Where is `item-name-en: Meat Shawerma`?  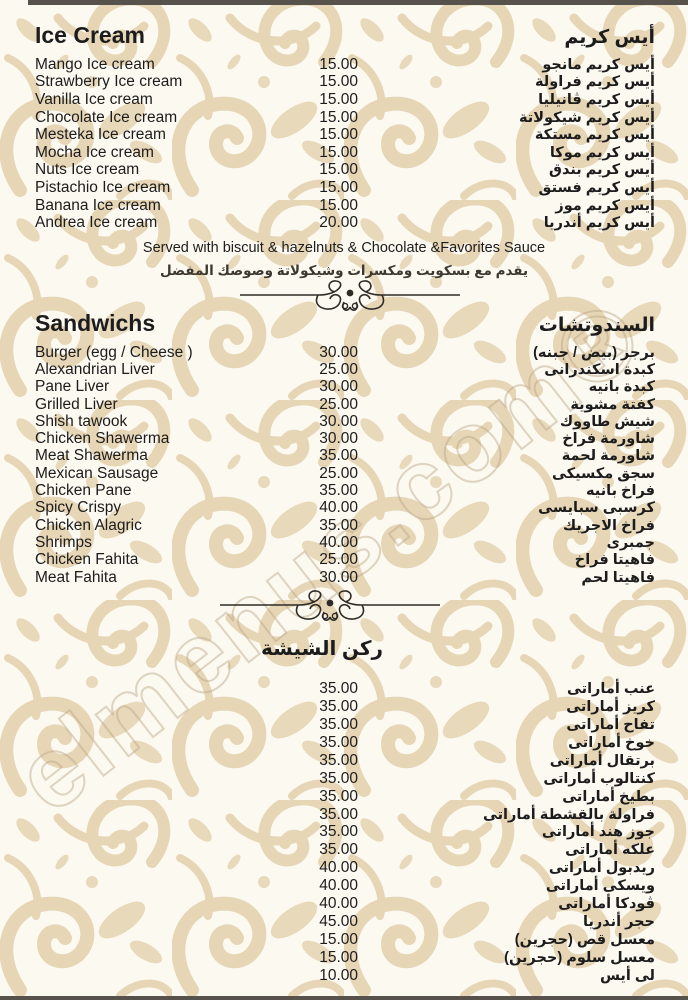
item-name-en: Meat Shawerma is located at coordinates (91, 456).